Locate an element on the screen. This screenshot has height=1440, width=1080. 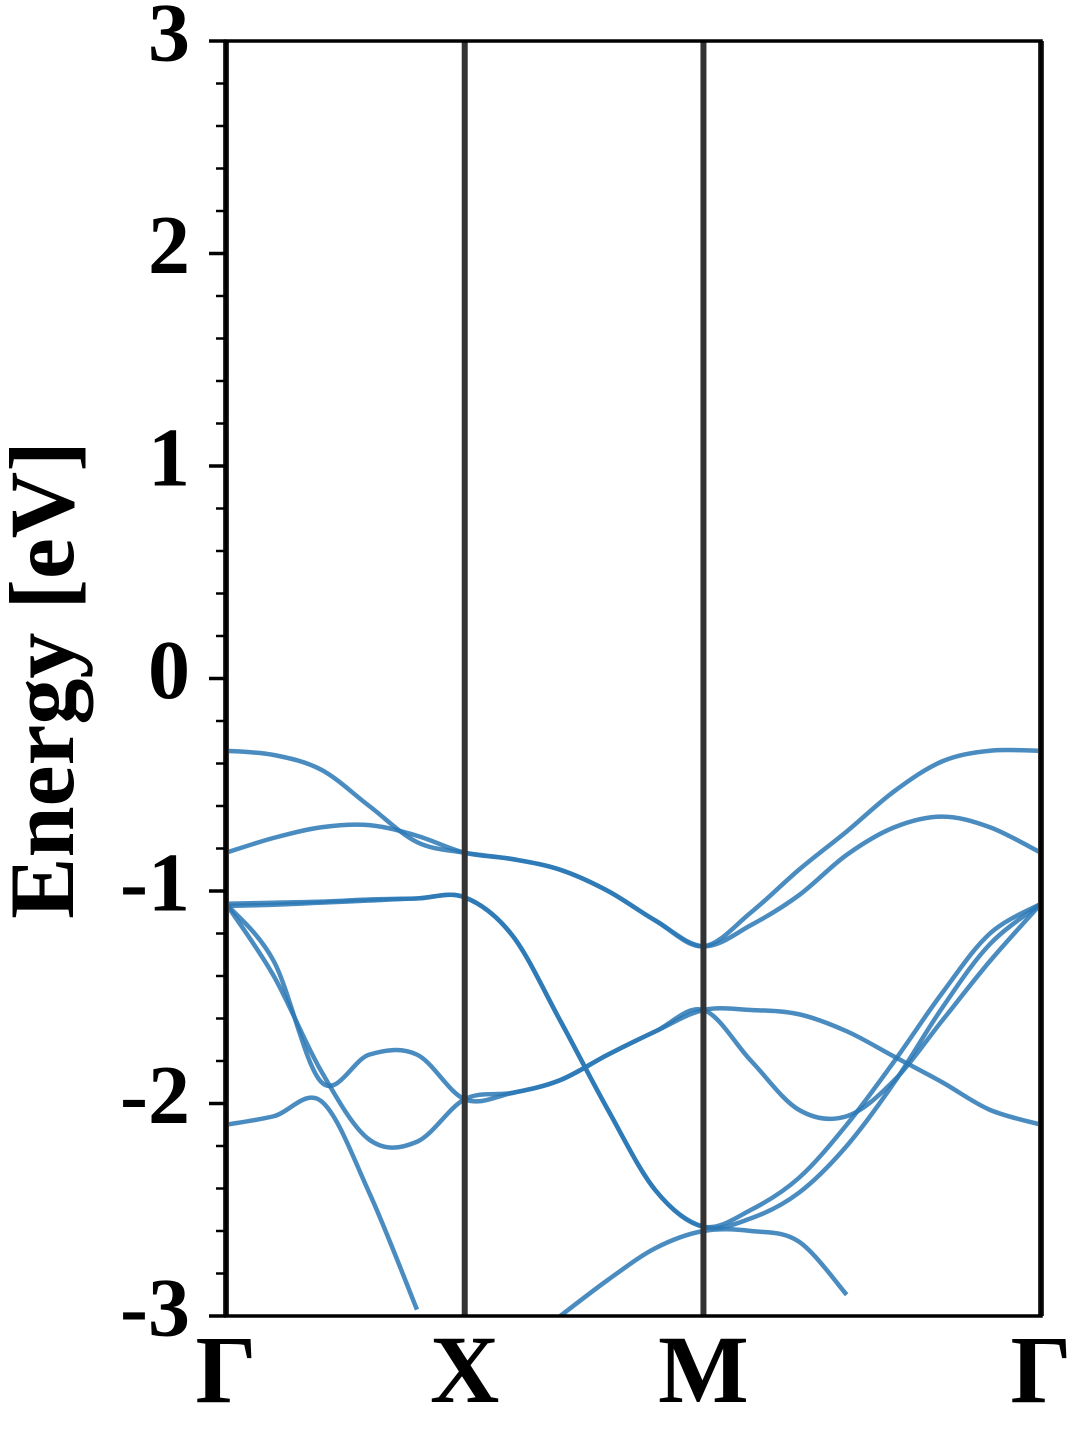
y-tick-label: 3 is located at coordinates (169, 39).